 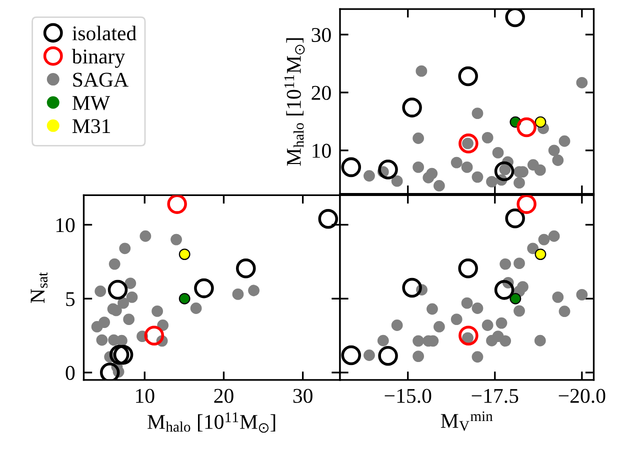 I want to click on x-tick-label: −15.0, so click(x=408, y=396).